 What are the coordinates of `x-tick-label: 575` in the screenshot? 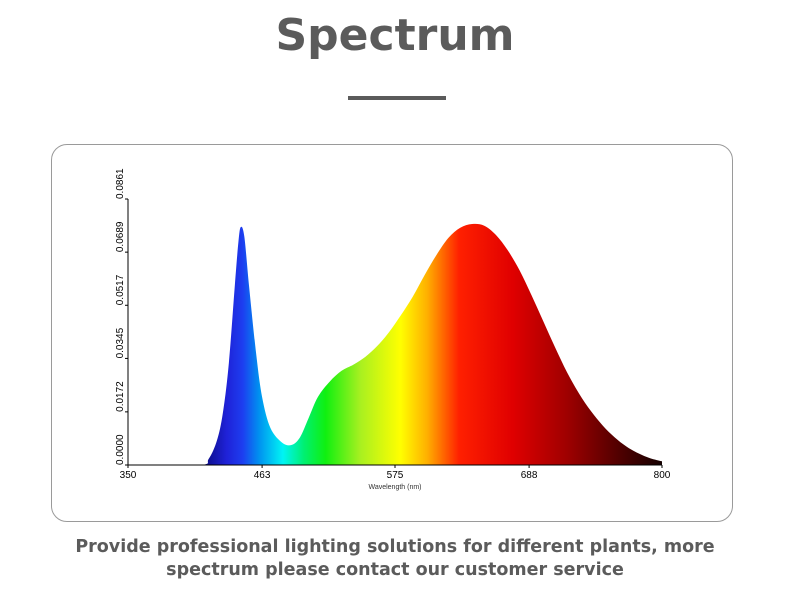 It's located at (395, 475).